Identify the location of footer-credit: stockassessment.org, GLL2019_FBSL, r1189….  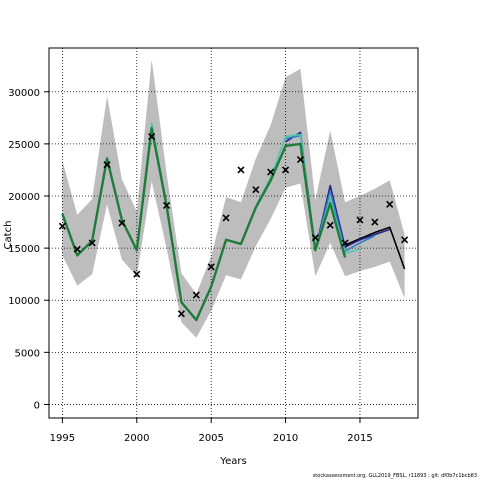
(394, 476).